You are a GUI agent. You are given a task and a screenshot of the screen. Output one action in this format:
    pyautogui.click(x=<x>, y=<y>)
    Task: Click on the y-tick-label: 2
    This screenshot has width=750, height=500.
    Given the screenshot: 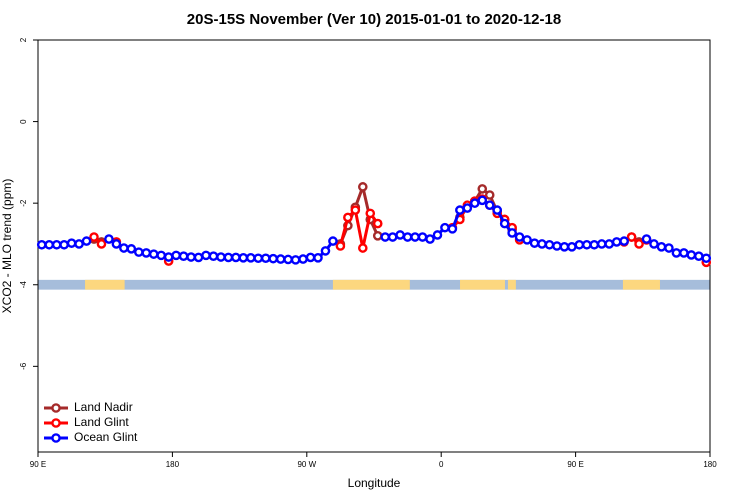 What is the action you would take?
    pyautogui.click(x=23, y=39)
    